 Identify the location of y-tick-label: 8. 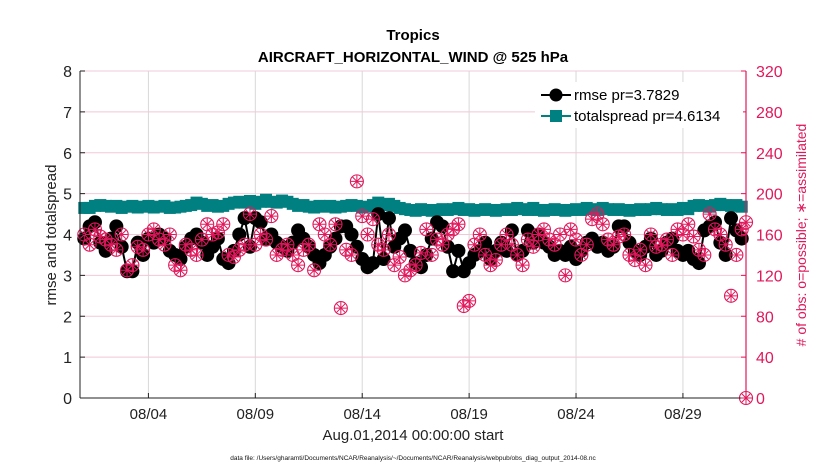
(67, 72).